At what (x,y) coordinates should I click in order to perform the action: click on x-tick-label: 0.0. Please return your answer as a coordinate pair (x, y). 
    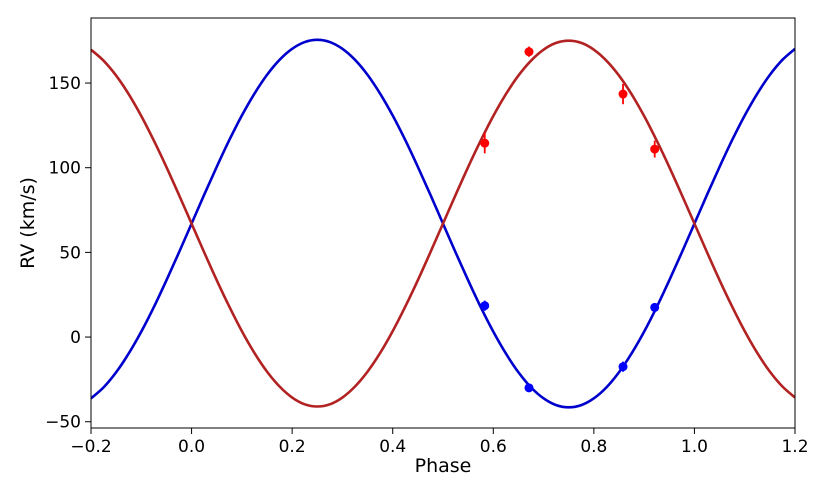
    Looking at the image, I should click on (191, 447).